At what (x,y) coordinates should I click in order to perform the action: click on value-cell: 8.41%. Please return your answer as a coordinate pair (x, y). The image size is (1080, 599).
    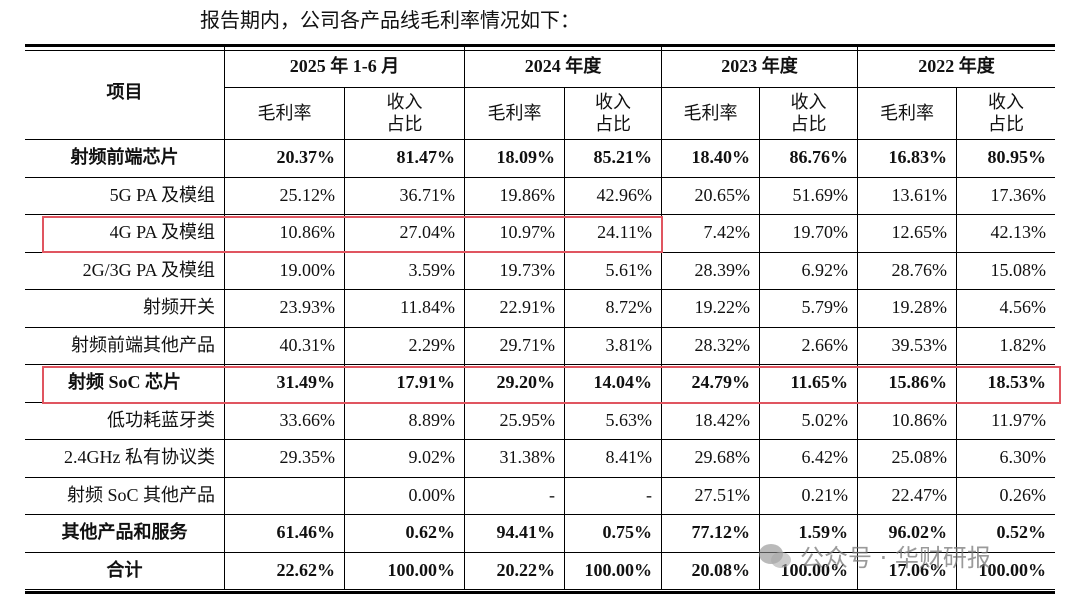
    Looking at the image, I should click on (613, 459).